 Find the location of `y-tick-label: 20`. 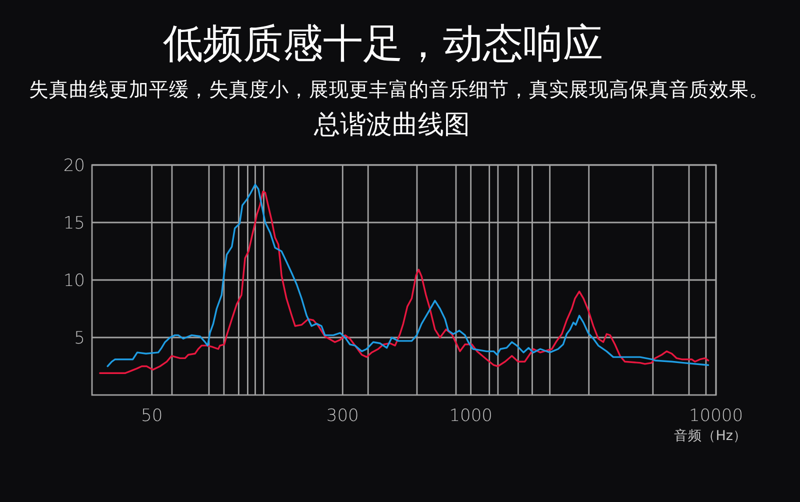

y-tick-label: 20 is located at coordinates (74, 166).